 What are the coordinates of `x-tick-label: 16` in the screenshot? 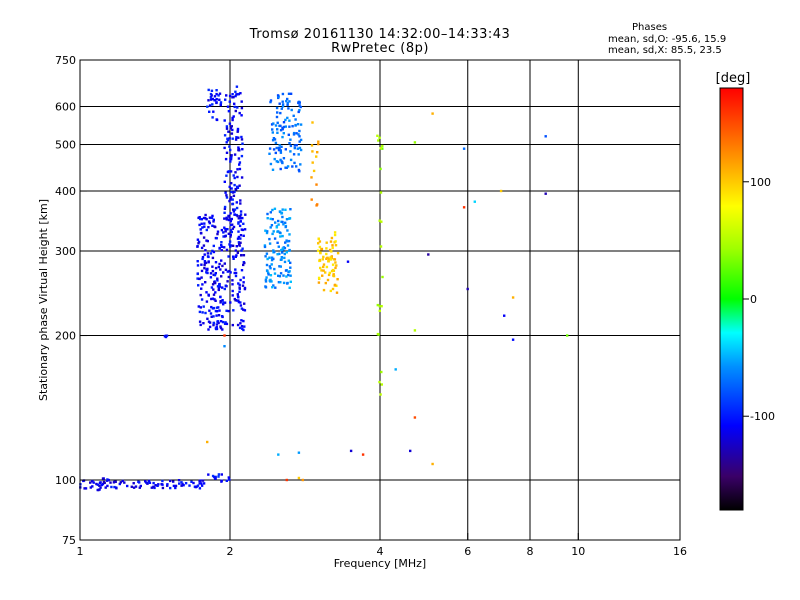 It's located at (680, 551).